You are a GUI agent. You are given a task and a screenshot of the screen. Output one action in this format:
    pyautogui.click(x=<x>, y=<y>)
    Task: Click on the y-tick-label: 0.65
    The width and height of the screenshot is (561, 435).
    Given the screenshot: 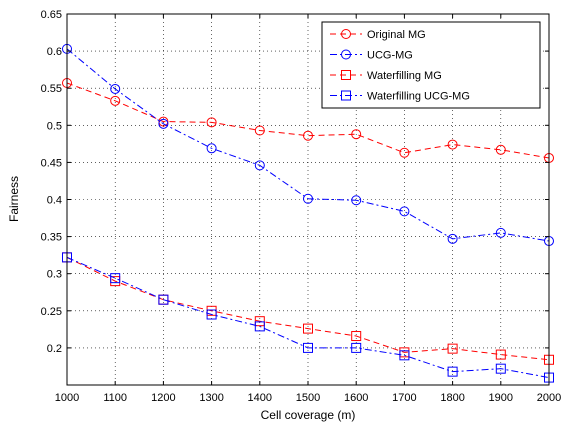 What is the action you would take?
    pyautogui.click(x=51, y=15)
    